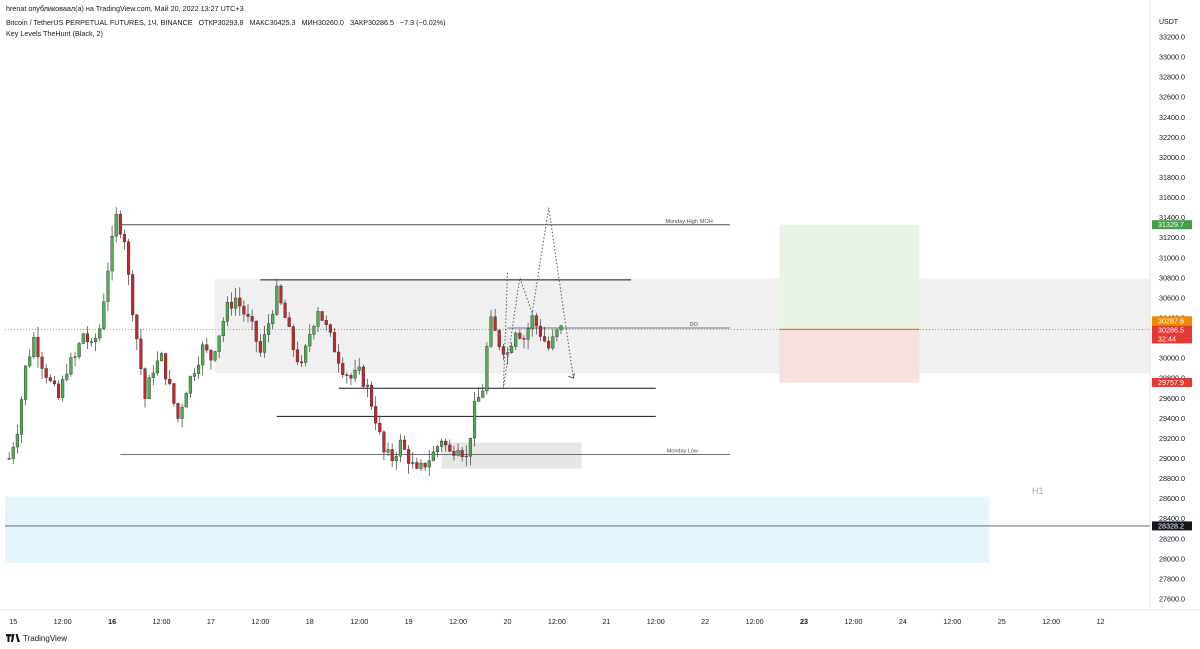  I want to click on candle-body-2022-05-18T12:00, so click(359, 368).